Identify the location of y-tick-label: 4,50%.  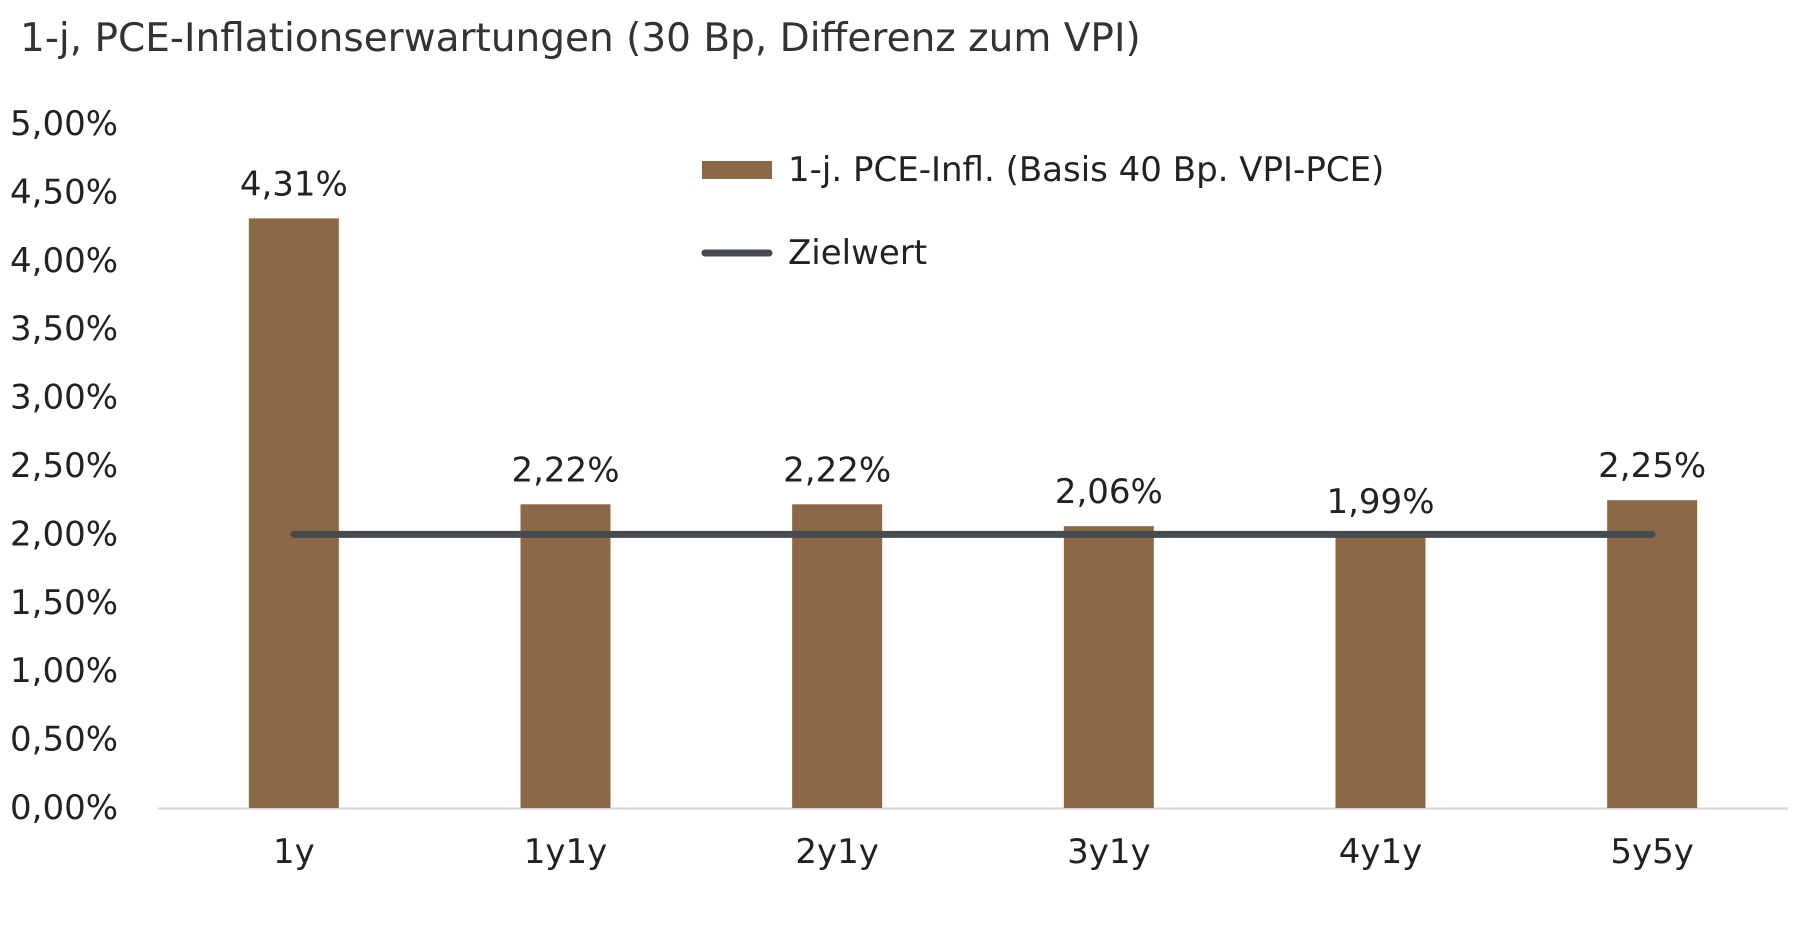
(64, 192).